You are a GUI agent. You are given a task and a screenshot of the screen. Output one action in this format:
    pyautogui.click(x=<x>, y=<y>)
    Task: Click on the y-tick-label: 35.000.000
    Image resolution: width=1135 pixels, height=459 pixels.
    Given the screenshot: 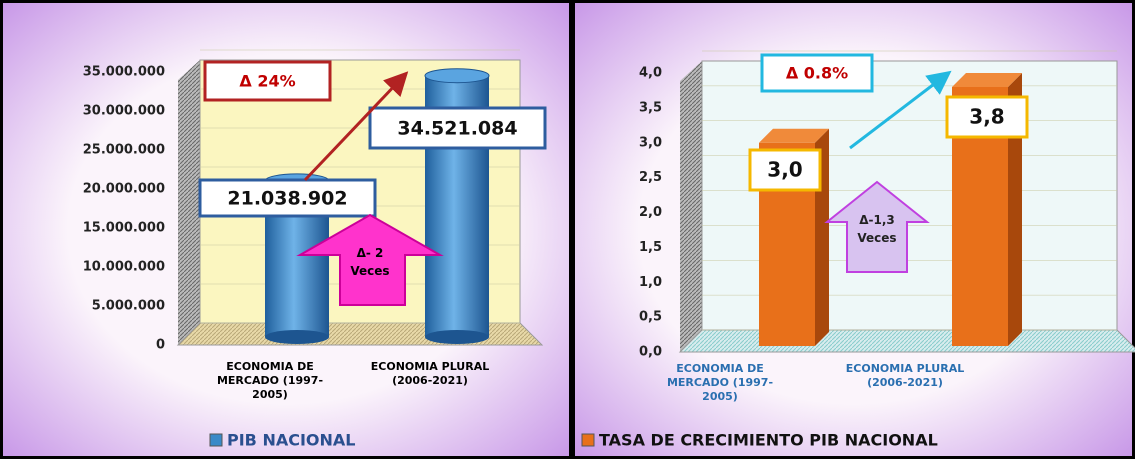 What is the action you would take?
    pyautogui.click(x=124, y=72)
    